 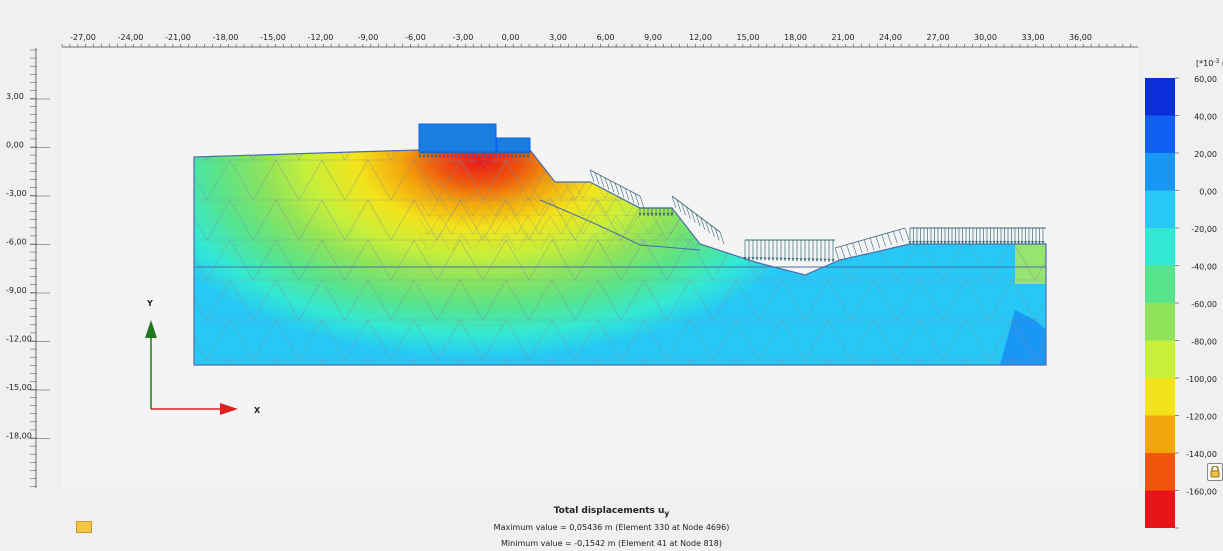 What do you see at coordinates (1205, 117) in the screenshot?
I see `legend-value: 40,00` at bounding box center [1205, 117].